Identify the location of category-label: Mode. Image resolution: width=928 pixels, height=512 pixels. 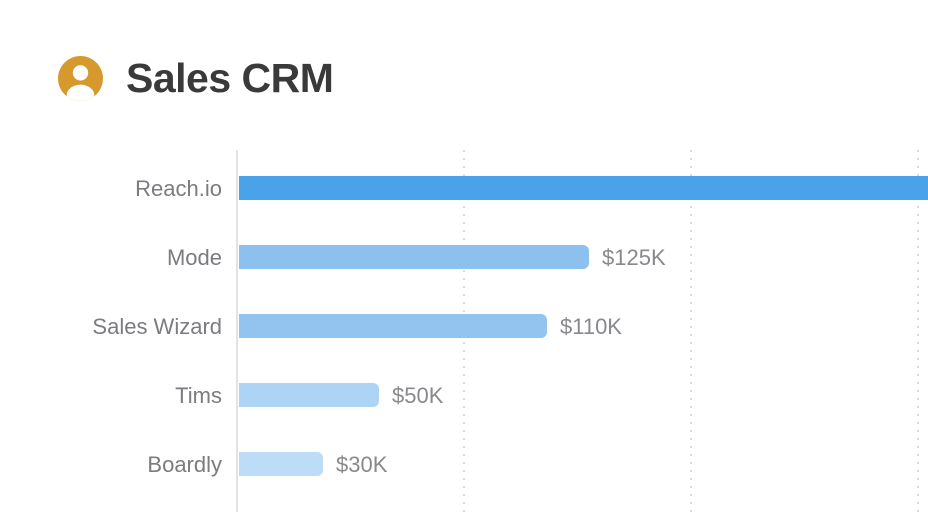
(194, 257).